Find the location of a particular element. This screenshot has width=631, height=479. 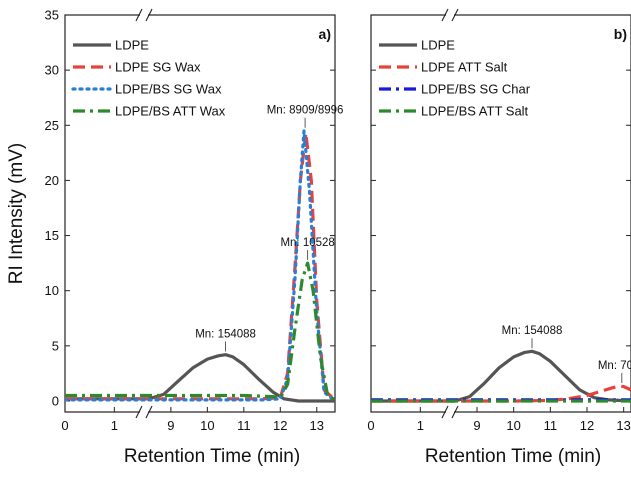

legend-label: LDPE/BS SG Char is located at coordinates (476, 89).